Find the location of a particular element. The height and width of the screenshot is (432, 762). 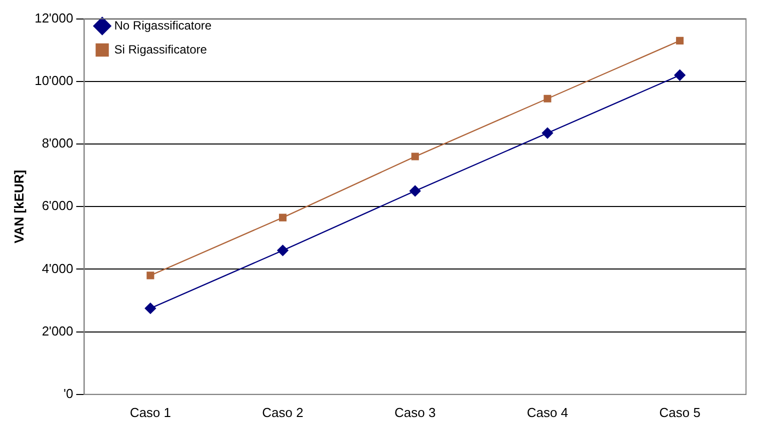

x-tick-label: Caso 5 is located at coordinates (679, 412).